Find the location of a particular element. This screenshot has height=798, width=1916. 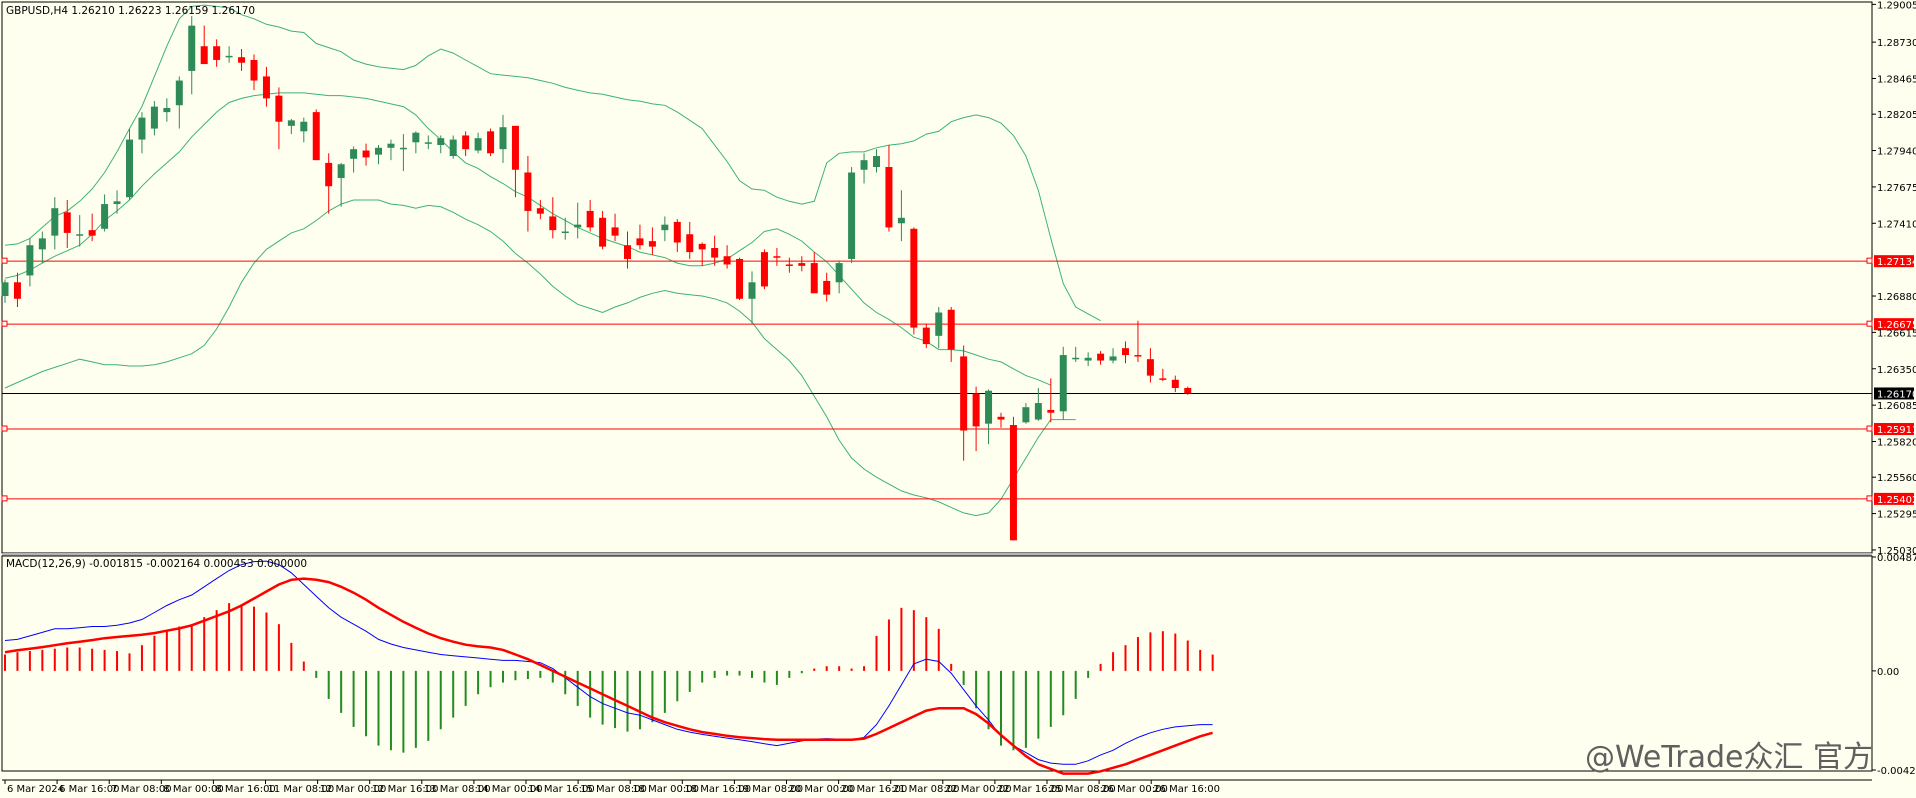

time-tick-label: 18 Mar 00:00 is located at coordinates (665, 789).